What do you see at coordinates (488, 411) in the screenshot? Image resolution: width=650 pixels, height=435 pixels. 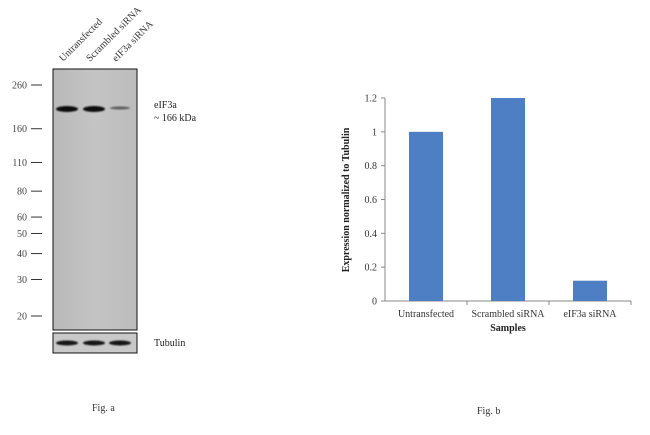 I see `figure-caption-b: Fig. b` at bounding box center [488, 411].